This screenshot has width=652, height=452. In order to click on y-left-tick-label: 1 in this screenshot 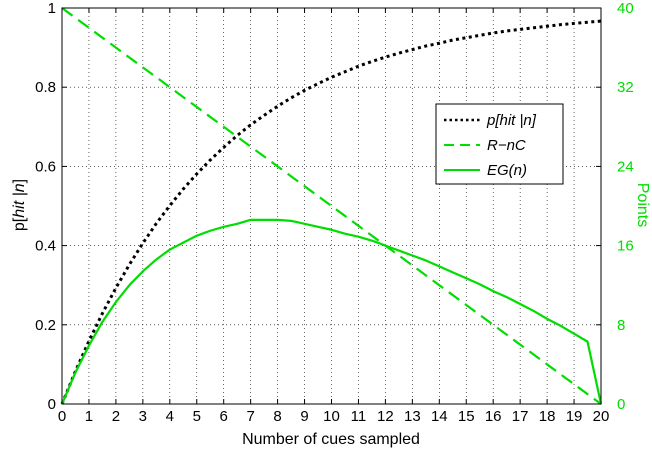, I will do `click(52, 8)`.